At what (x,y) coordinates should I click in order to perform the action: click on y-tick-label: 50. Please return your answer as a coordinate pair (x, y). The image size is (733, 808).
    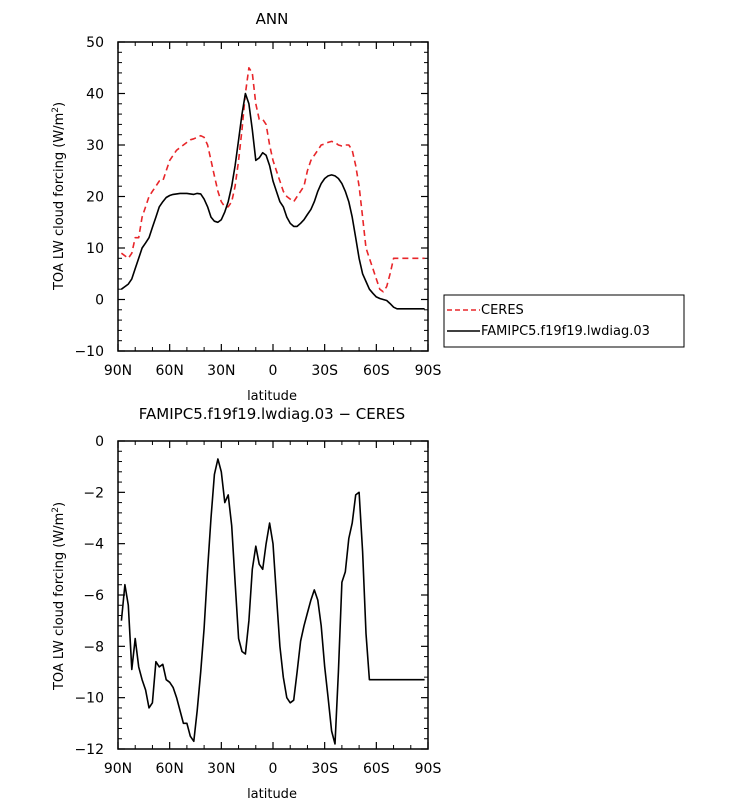
    Looking at the image, I should click on (95, 43).